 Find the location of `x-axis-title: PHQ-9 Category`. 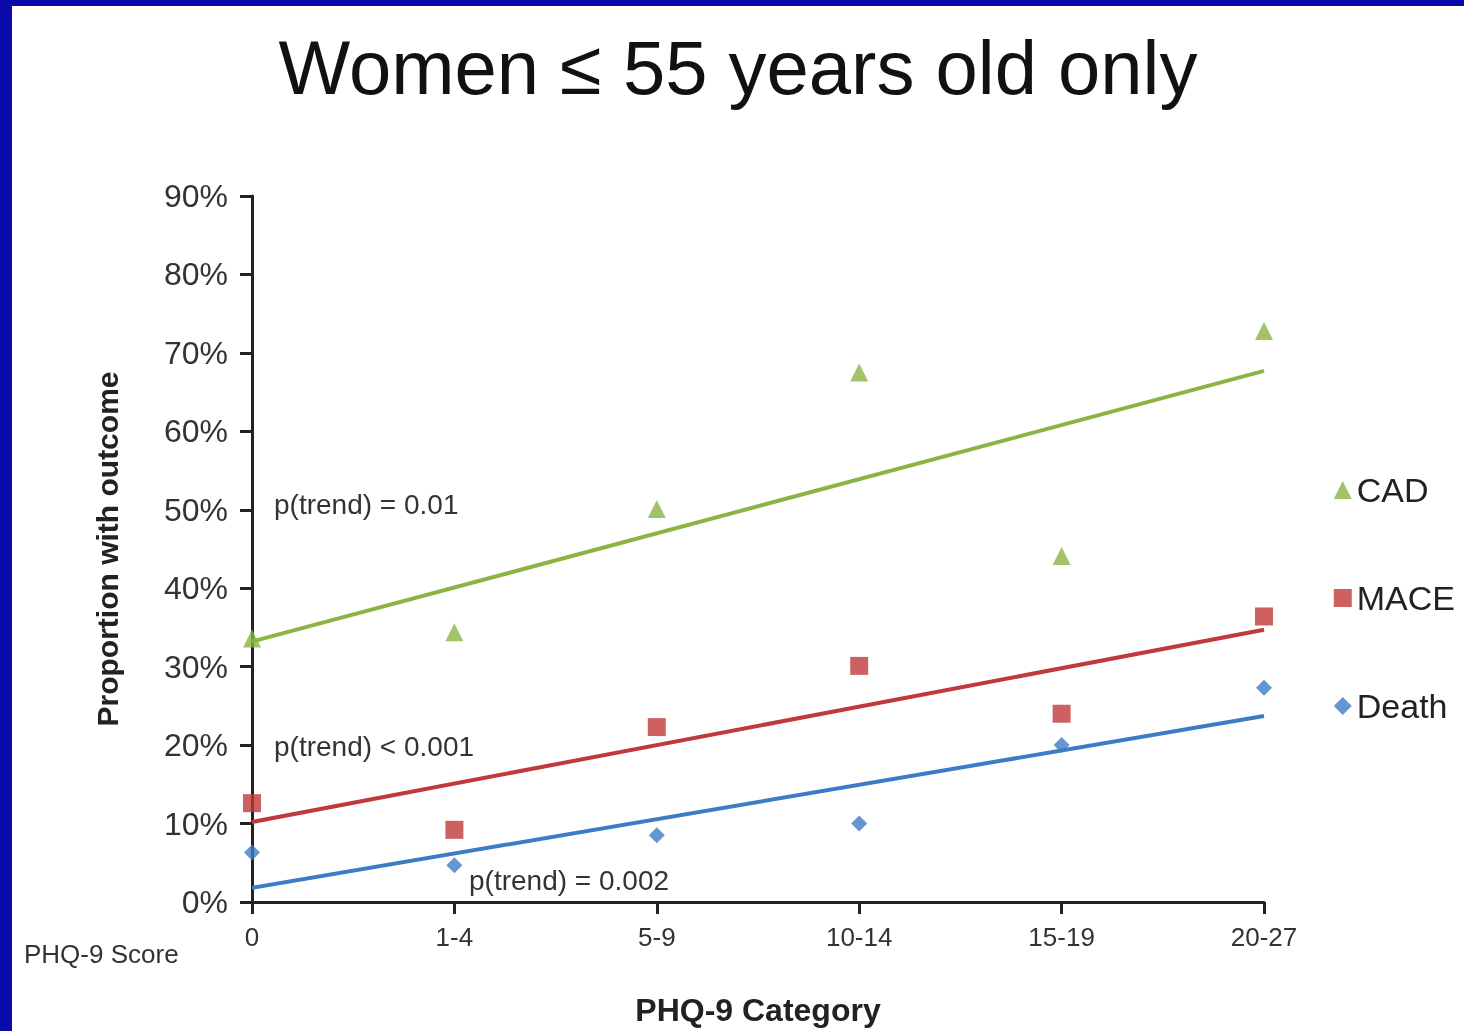

x-axis-title: PHQ-9 Category is located at coordinates (758, 1010).